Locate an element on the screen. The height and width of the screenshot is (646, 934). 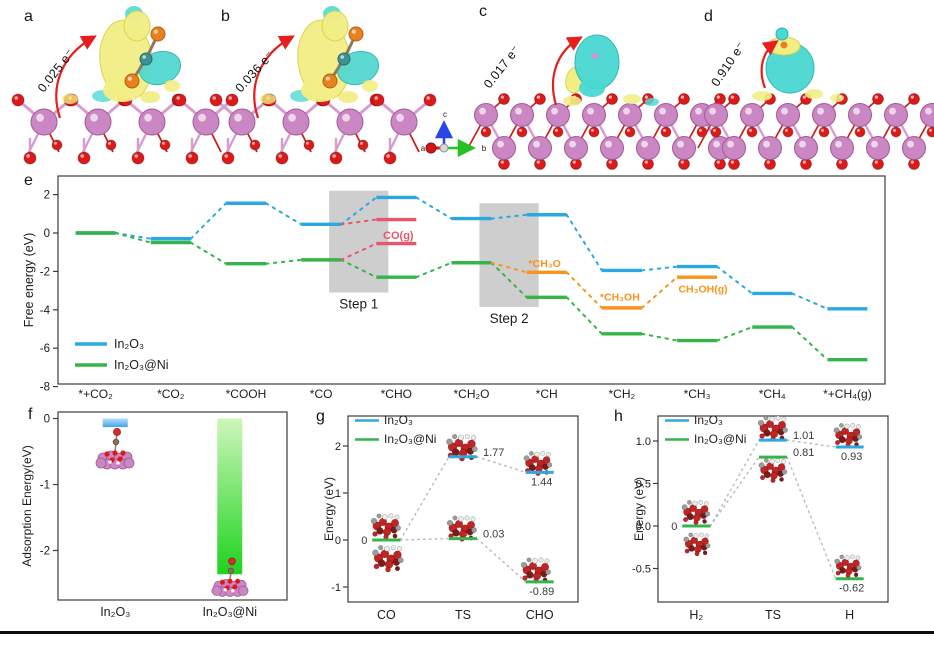
axis-indicator: c b a is located at coordinates (454, 134).